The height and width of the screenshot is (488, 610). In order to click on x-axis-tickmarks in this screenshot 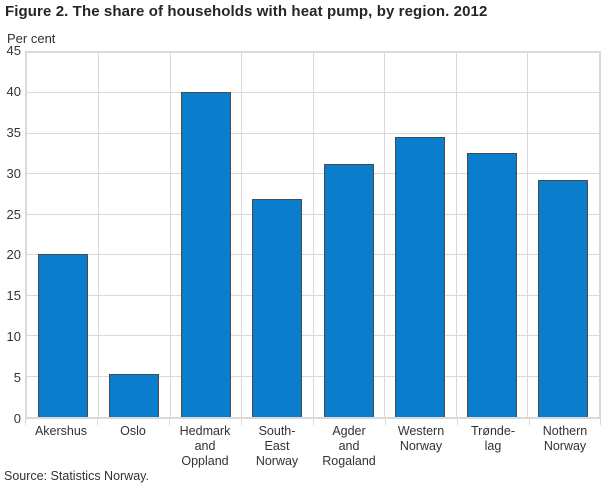, I will do `click(313, 422)`.